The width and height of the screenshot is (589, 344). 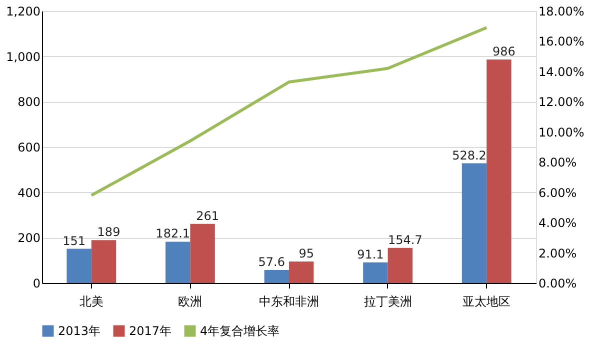 I want to click on y2-tick-label: 6.00%, so click(x=557, y=193).